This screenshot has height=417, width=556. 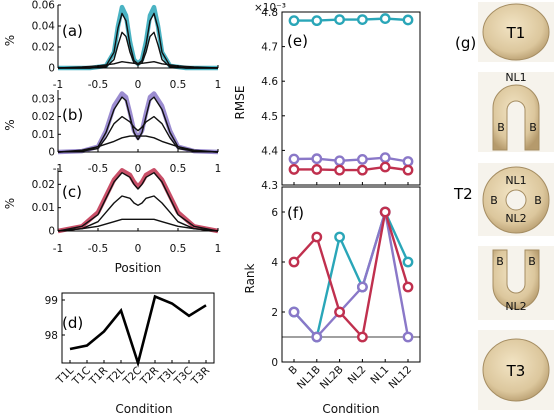 I want to click on photo-sublabel: NL2, so click(x=515, y=218).